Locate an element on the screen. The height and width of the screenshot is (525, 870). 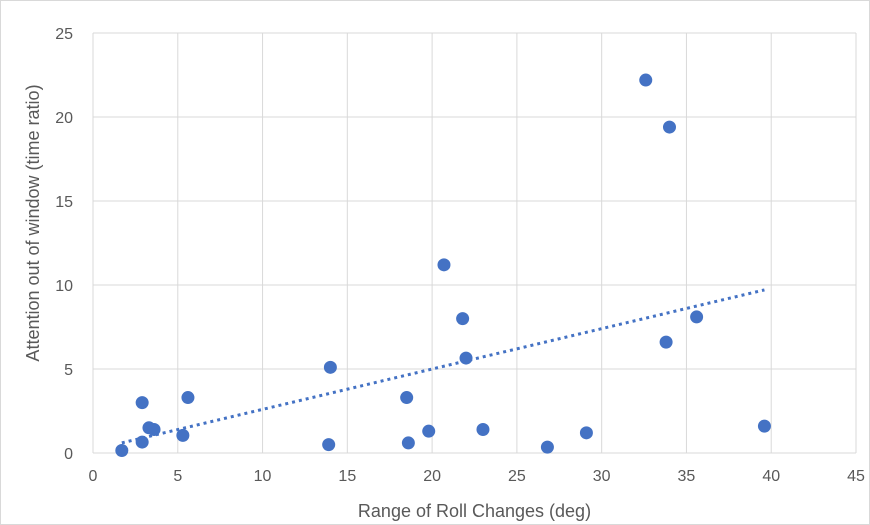
y-tick-label: 0 is located at coordinates (68, 454).